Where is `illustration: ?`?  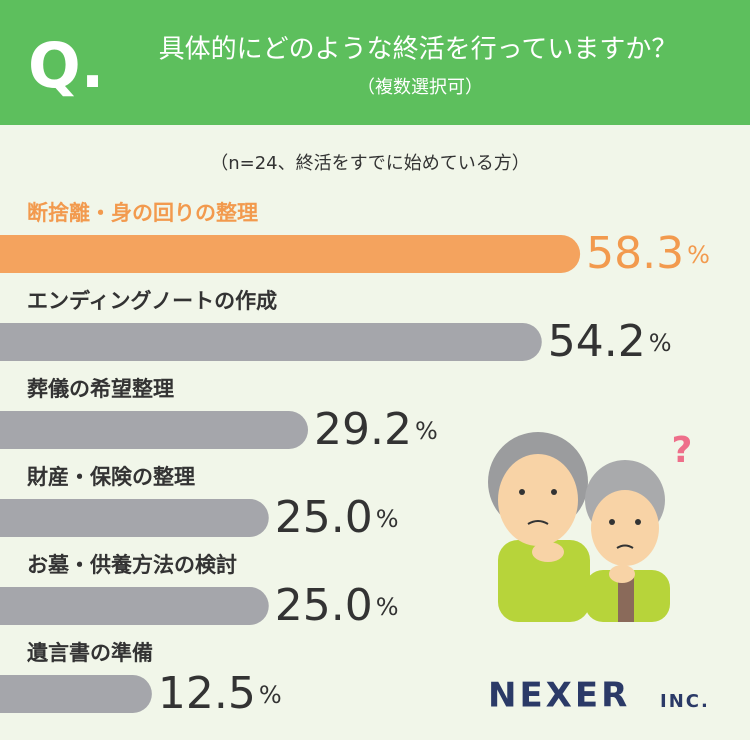 illustration: ? is located at coordinates (590, 526).